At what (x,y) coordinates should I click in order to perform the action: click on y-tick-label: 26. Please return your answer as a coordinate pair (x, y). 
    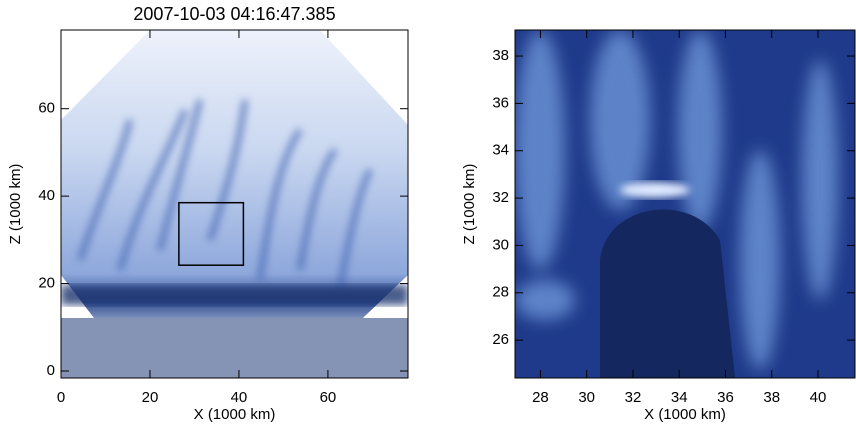
    Looking at the image, I should click on (500, 339).